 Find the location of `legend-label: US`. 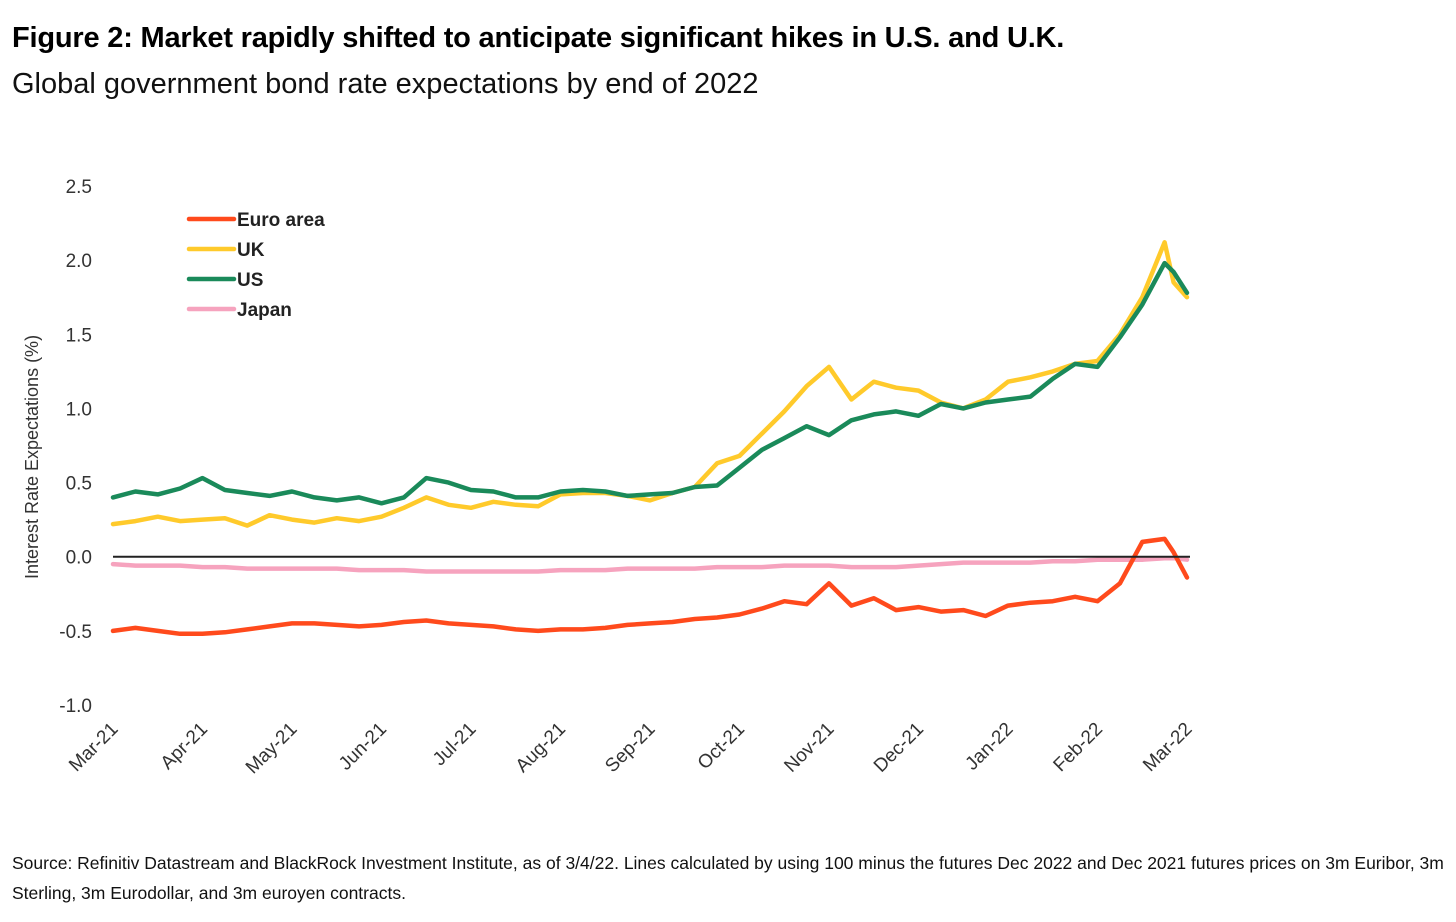

legend-label: US is located at coordinates (250, 280).